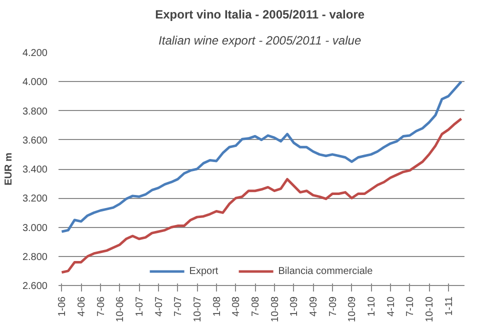  Describe the element at coordinates (35, 286) in the screenshot. I see `y-tick-label: 2.600` at that location.